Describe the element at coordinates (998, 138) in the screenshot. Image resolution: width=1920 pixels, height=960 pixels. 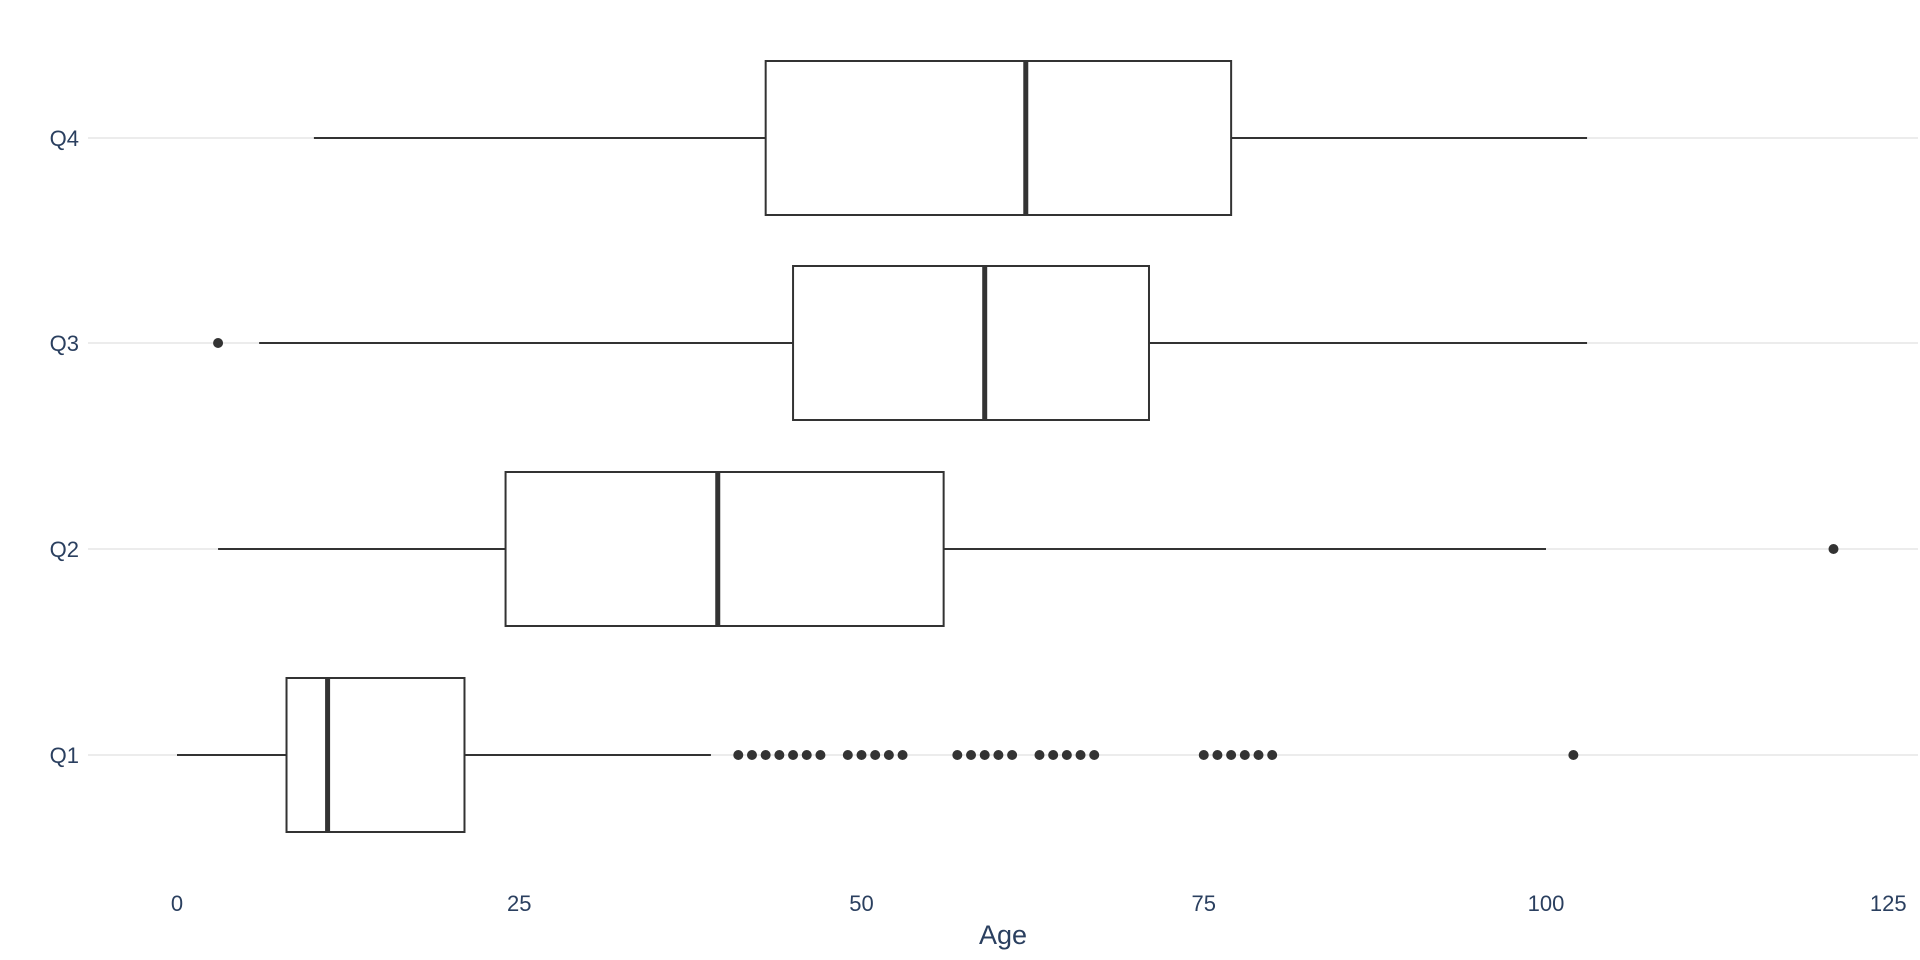
I see `box-q4` at that location.